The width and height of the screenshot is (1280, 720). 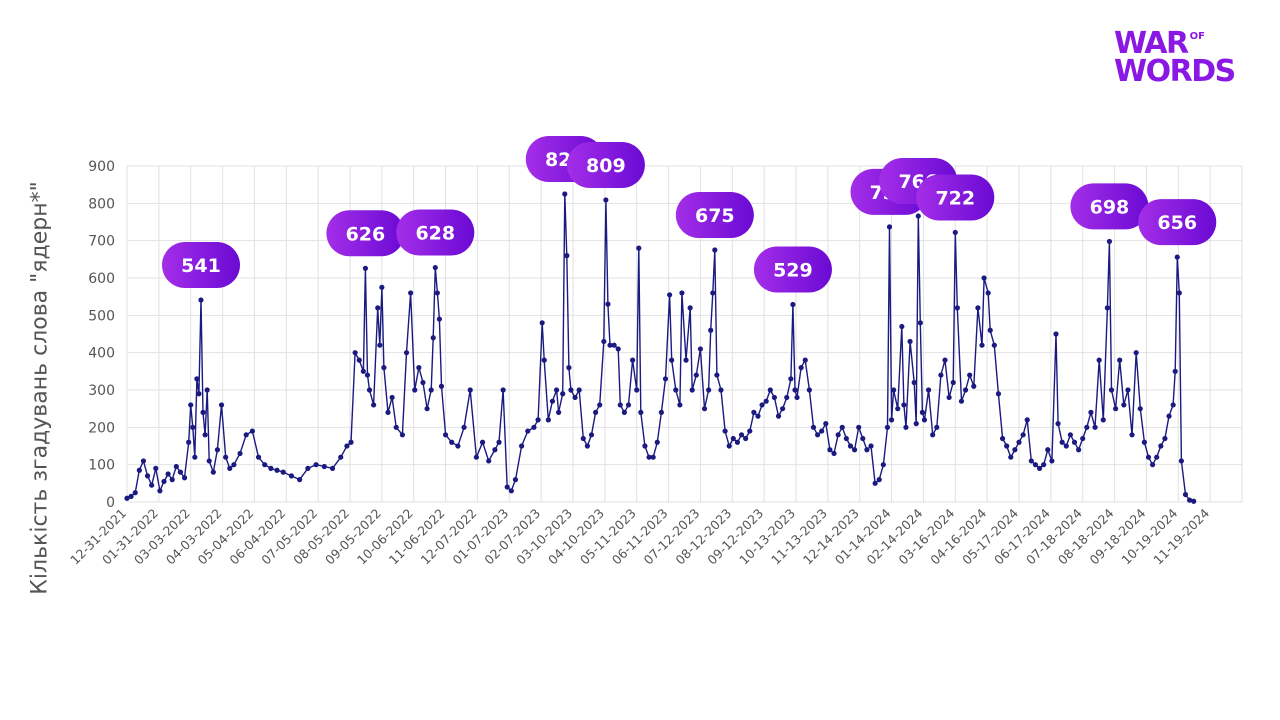 What do you see at coordinates (606, 166) in the screenshot?
I see `peak-label: 809` at bounding box center [606, 166].